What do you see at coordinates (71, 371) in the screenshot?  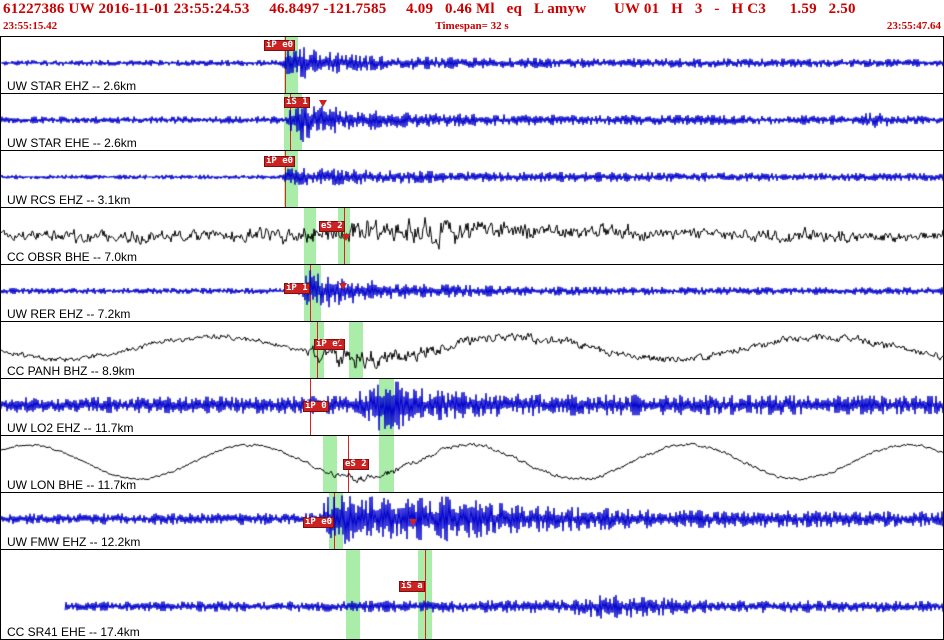 I see `station-label: CC PANH BHZ -- 8.9km` at bounding box center [71, 371].